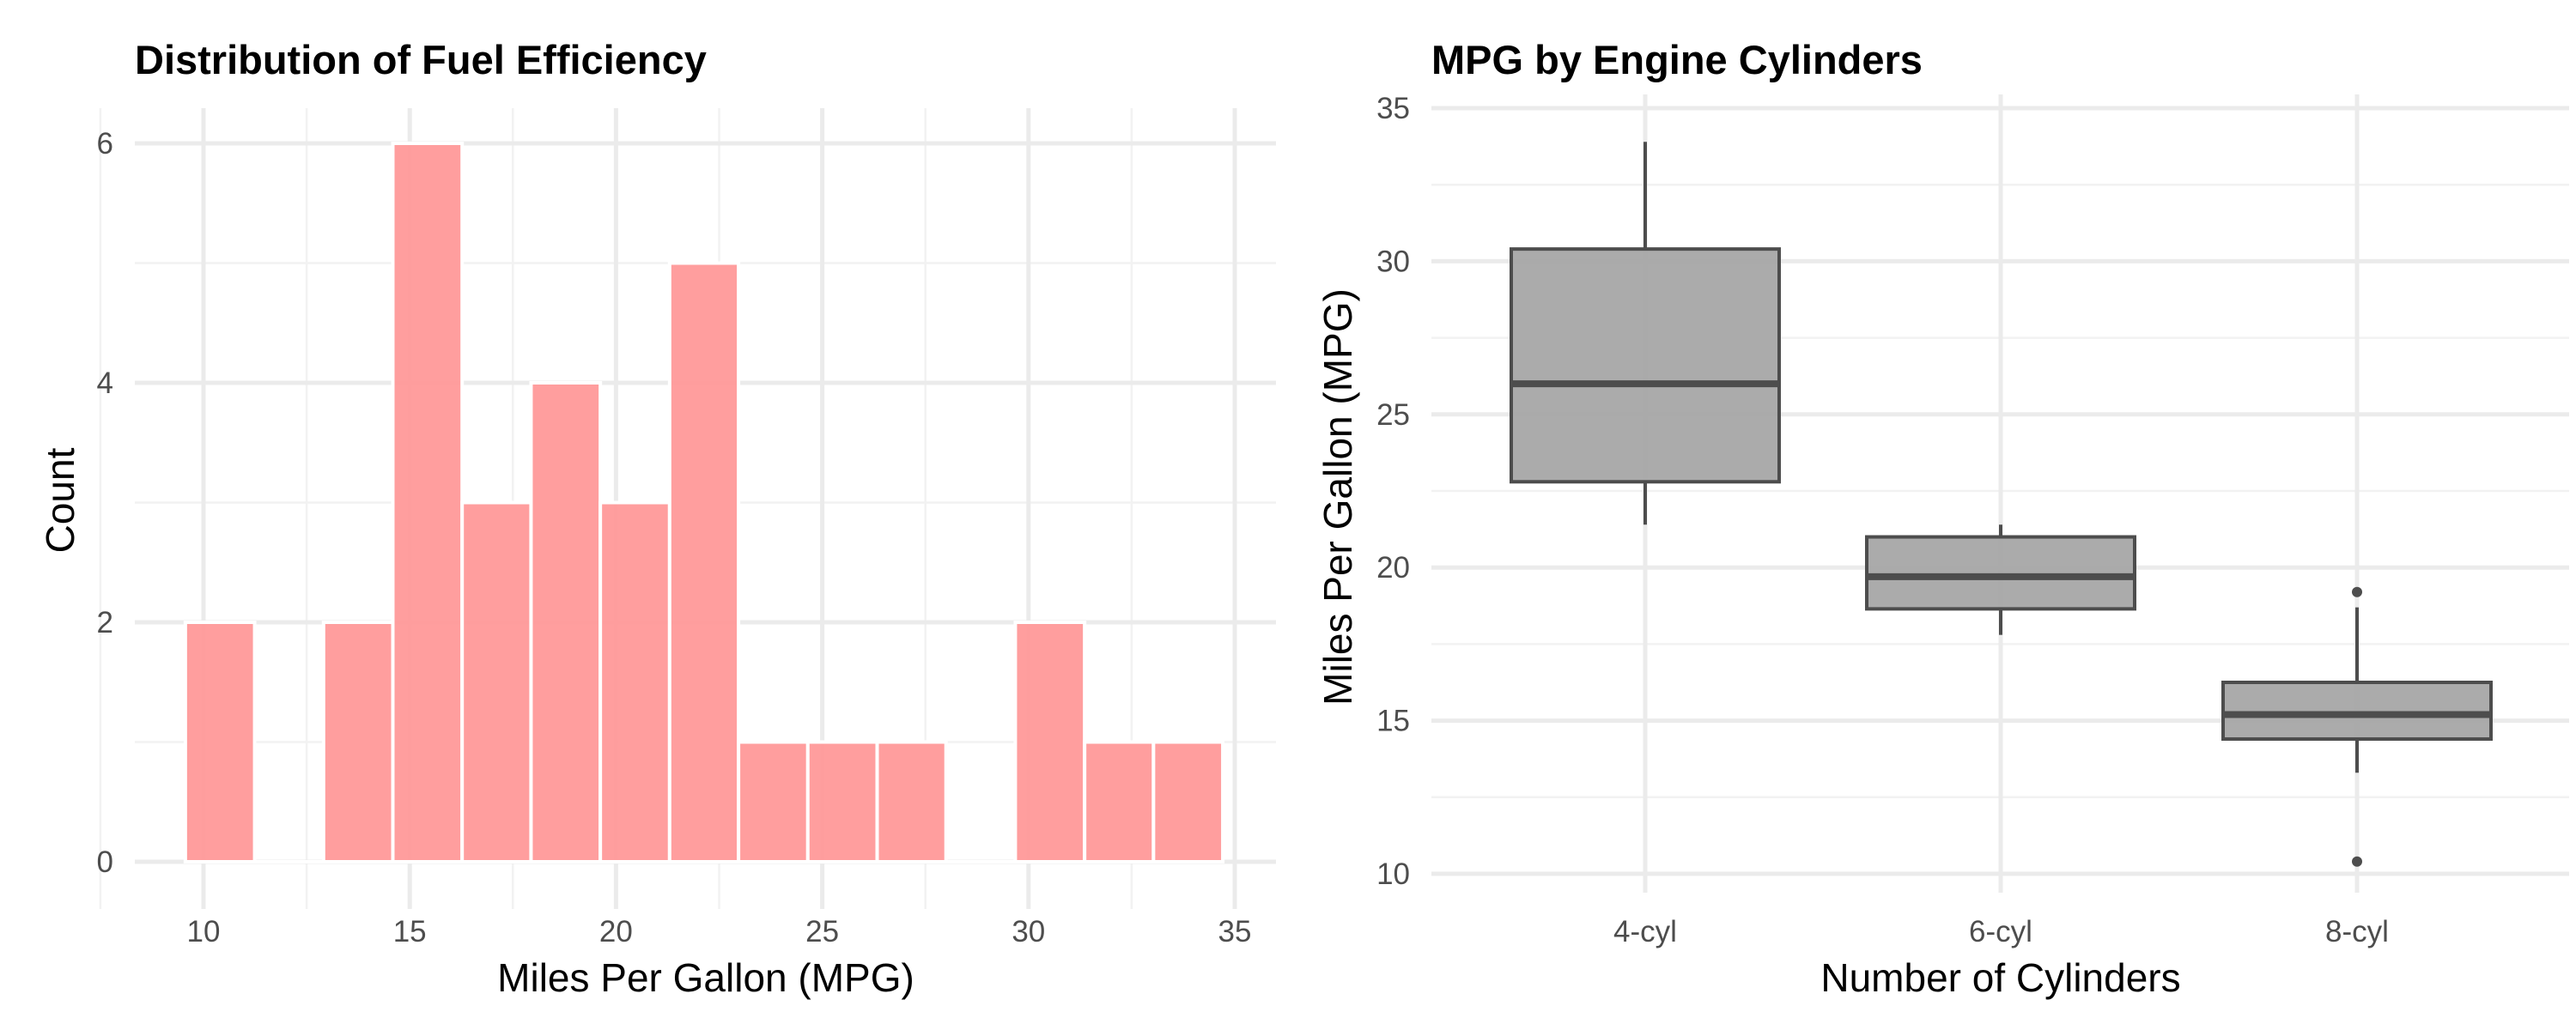 Image resolution: width=2576 pixels, height=1030 pixels. I want to click on box-4-cyl, so click(1645, 333).